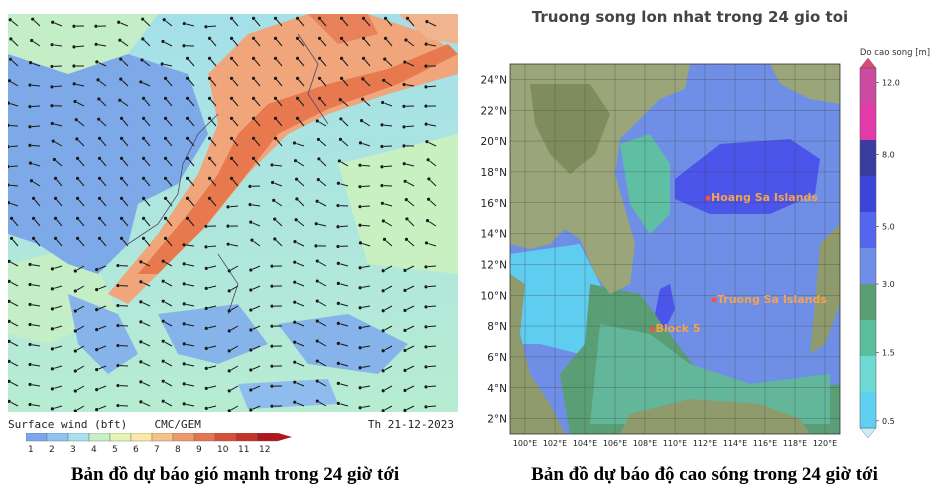 Image resolution: width=939 pixels, height=497 pixels. I want to click on wave-colorbar-image: Do cao song [m] 12.0 8.0 5.0 3.0 1.5 0.5, so click(894, 243).